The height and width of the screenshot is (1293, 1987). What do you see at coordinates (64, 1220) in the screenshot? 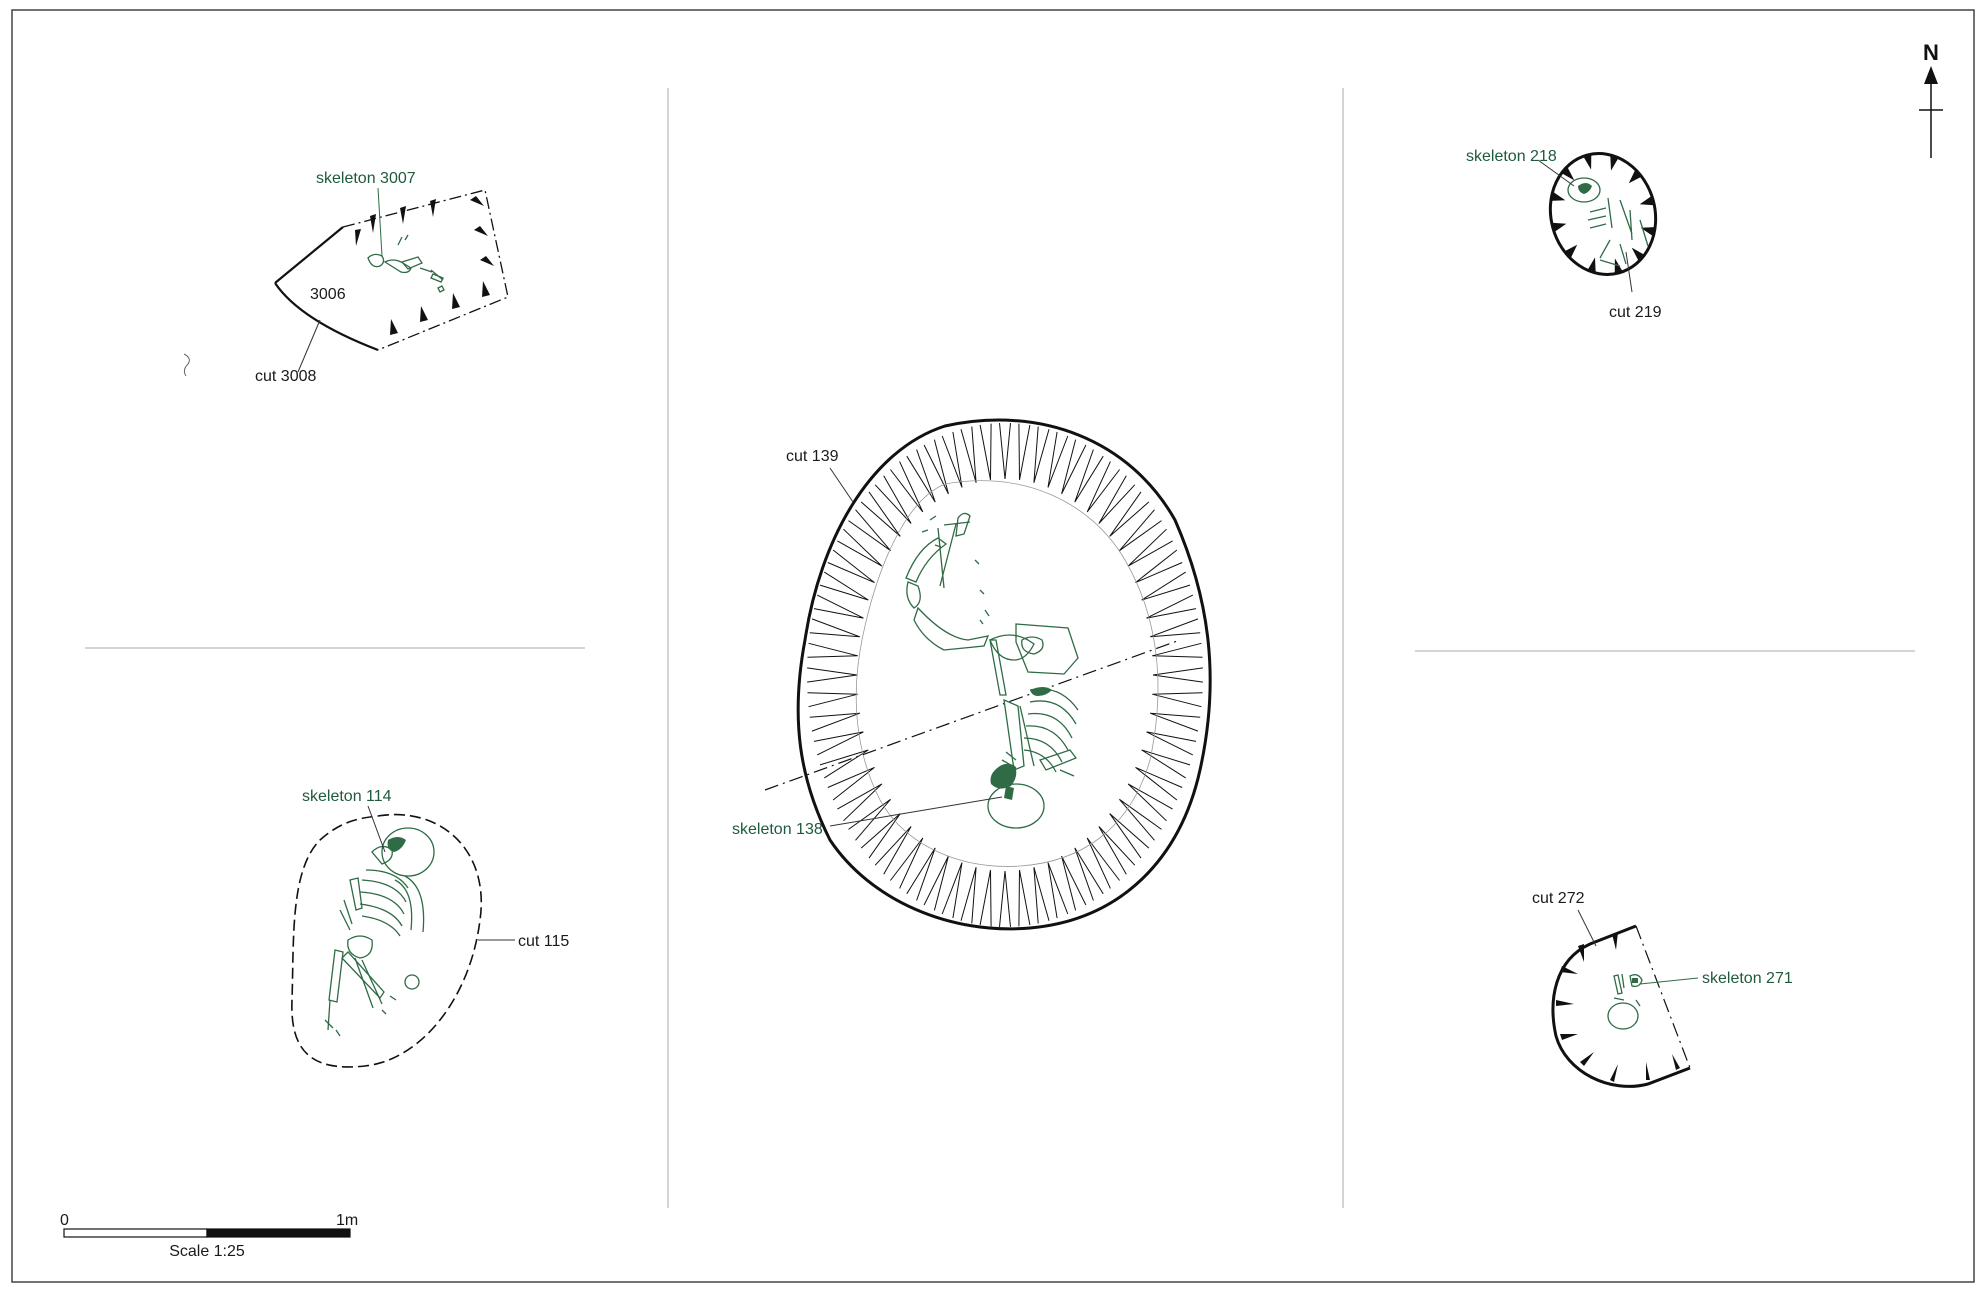
I see `scale-bar-start-label: 0` at bounding box center [64, 1220].